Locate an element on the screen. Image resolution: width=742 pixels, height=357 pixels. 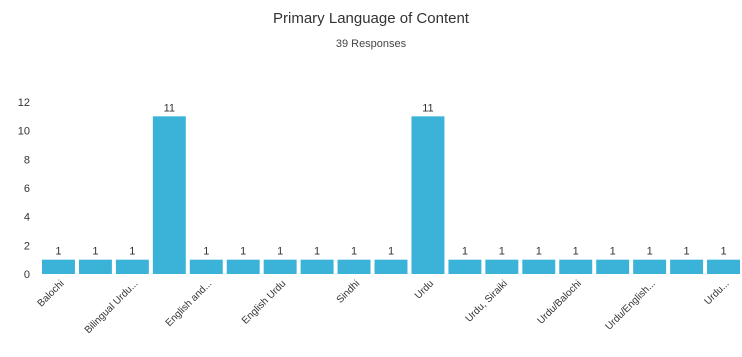
x-tick-label: Sindhi is located at coordinates (348, 291).